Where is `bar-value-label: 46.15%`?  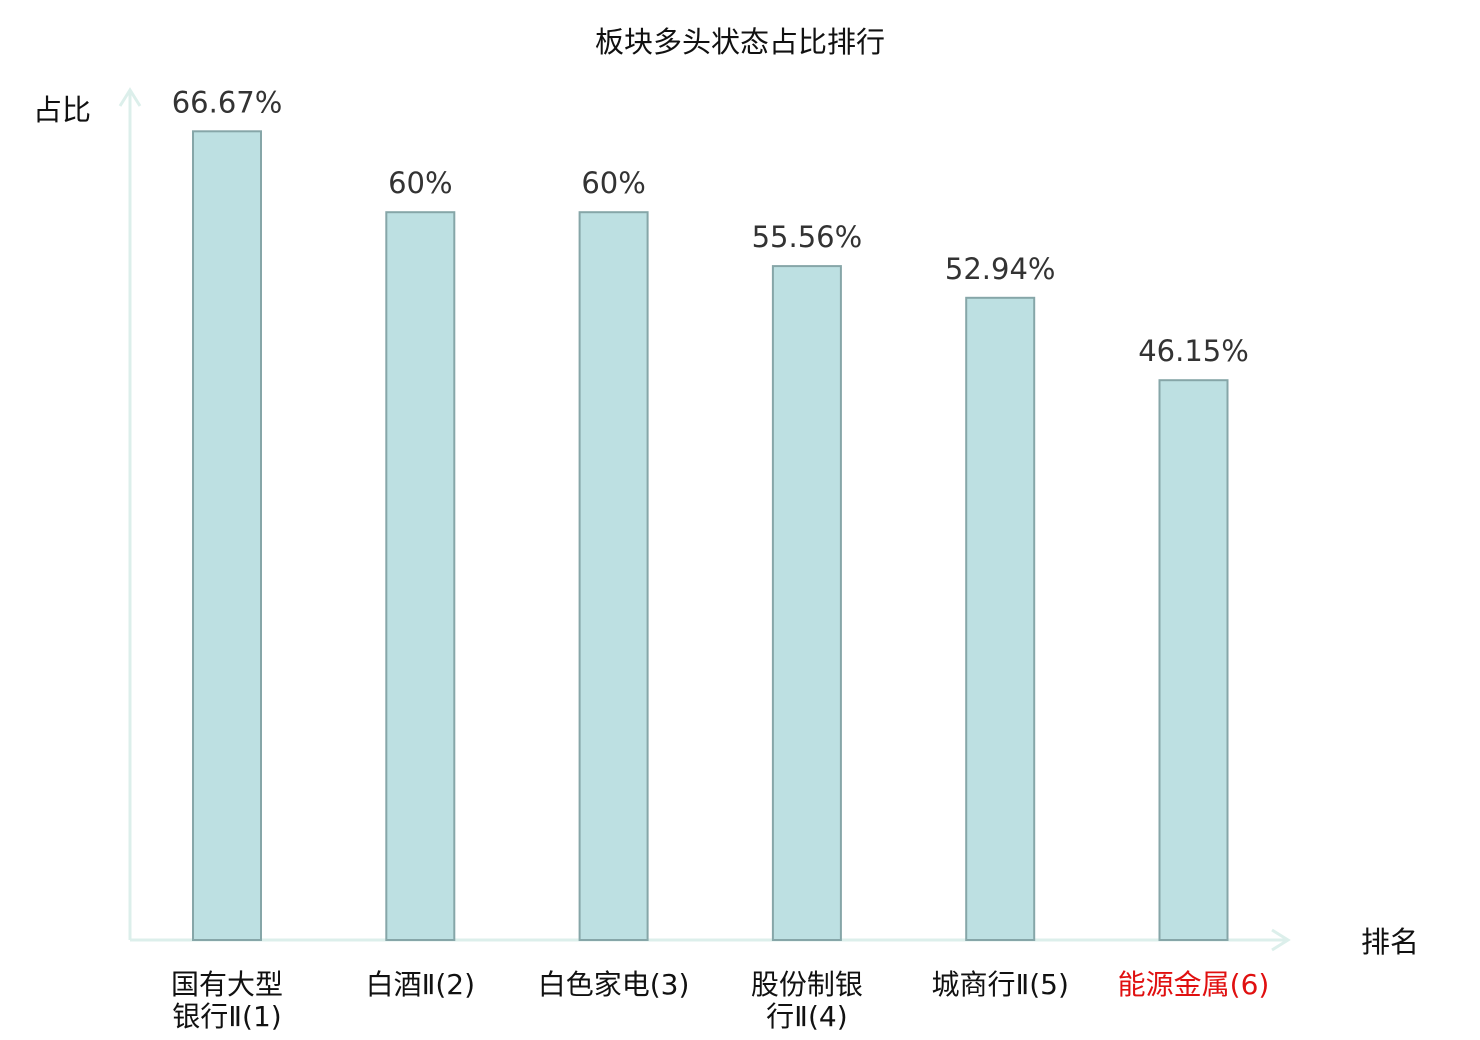 bar-value-label: 46.15% is located at coordinates (1193, 351).